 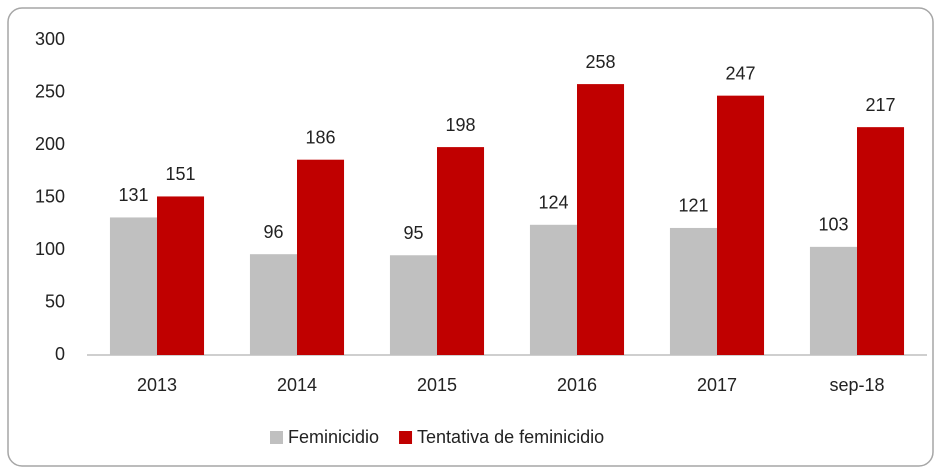 I want to click on legend-label: Tentativa de feminicidio, so click(x=510, y=437).